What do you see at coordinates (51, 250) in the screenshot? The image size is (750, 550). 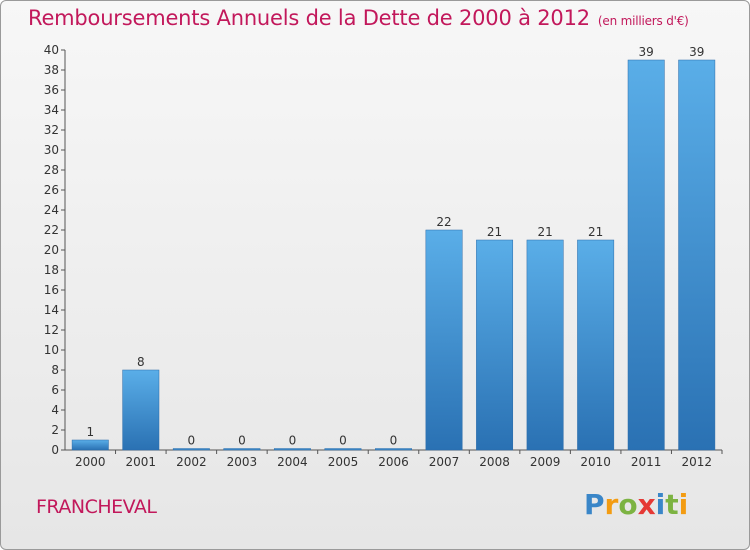 I see `y-tick-label: 20` at bounding box center [51, 250].